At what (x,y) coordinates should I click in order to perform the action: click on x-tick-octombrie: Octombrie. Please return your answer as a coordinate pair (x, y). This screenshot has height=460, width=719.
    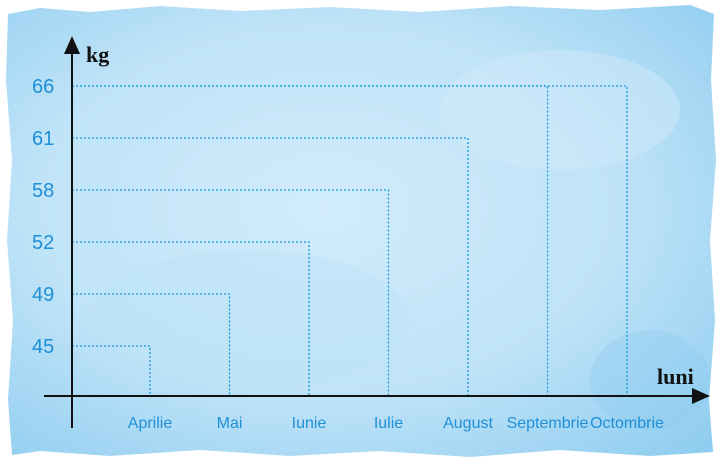
    Looking at the image, I should click on (627, 423).